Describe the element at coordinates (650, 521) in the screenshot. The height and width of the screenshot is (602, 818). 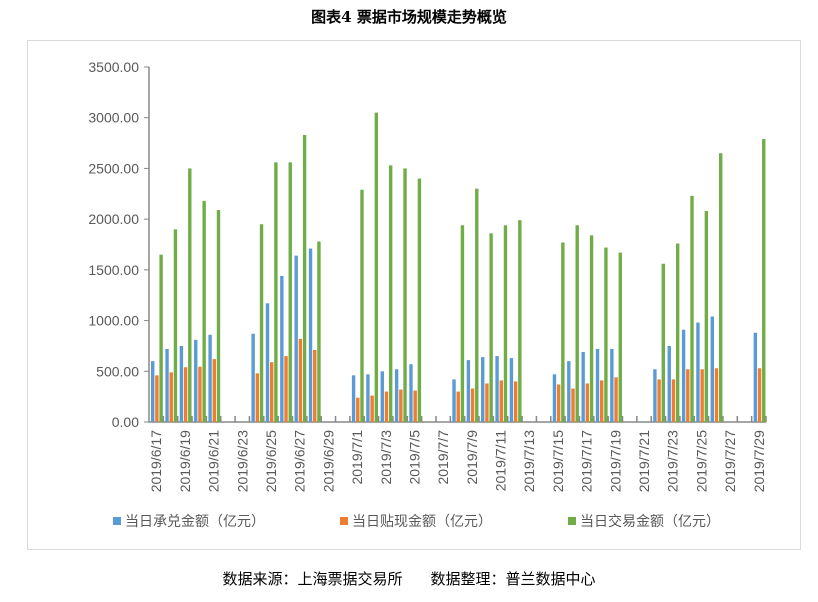
I see `legend-label: 当日交易金额（亿元）` at that location.